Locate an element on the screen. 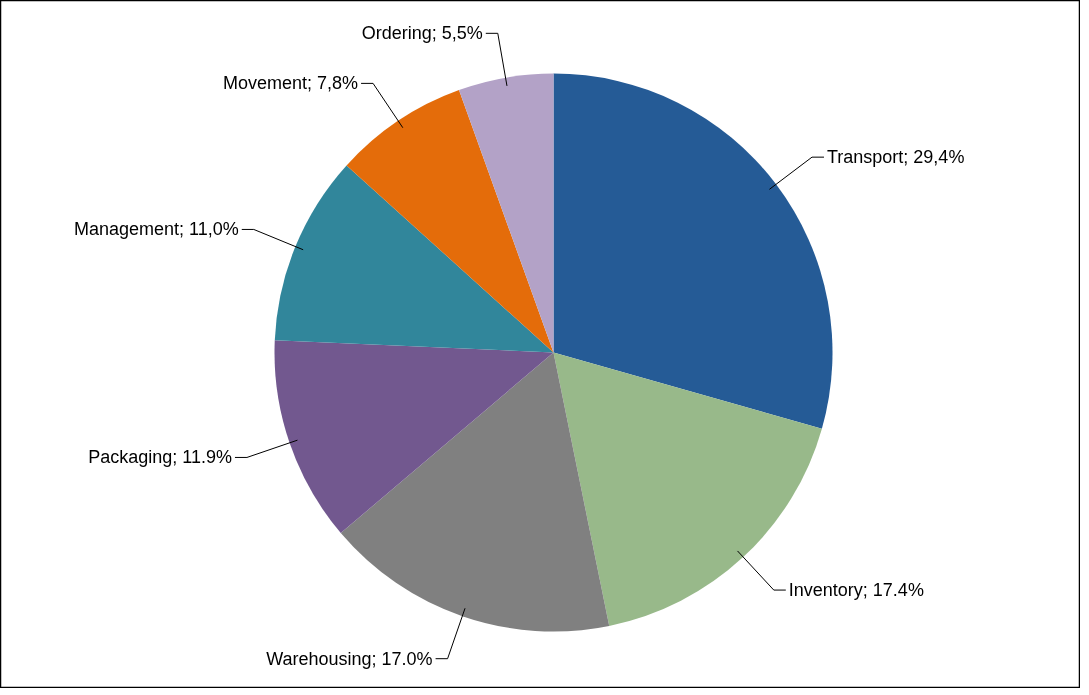 The height and width of the screenshot is (695, 1089). slice-label: Movement; 7,8% is located at coordinates (291, 83).